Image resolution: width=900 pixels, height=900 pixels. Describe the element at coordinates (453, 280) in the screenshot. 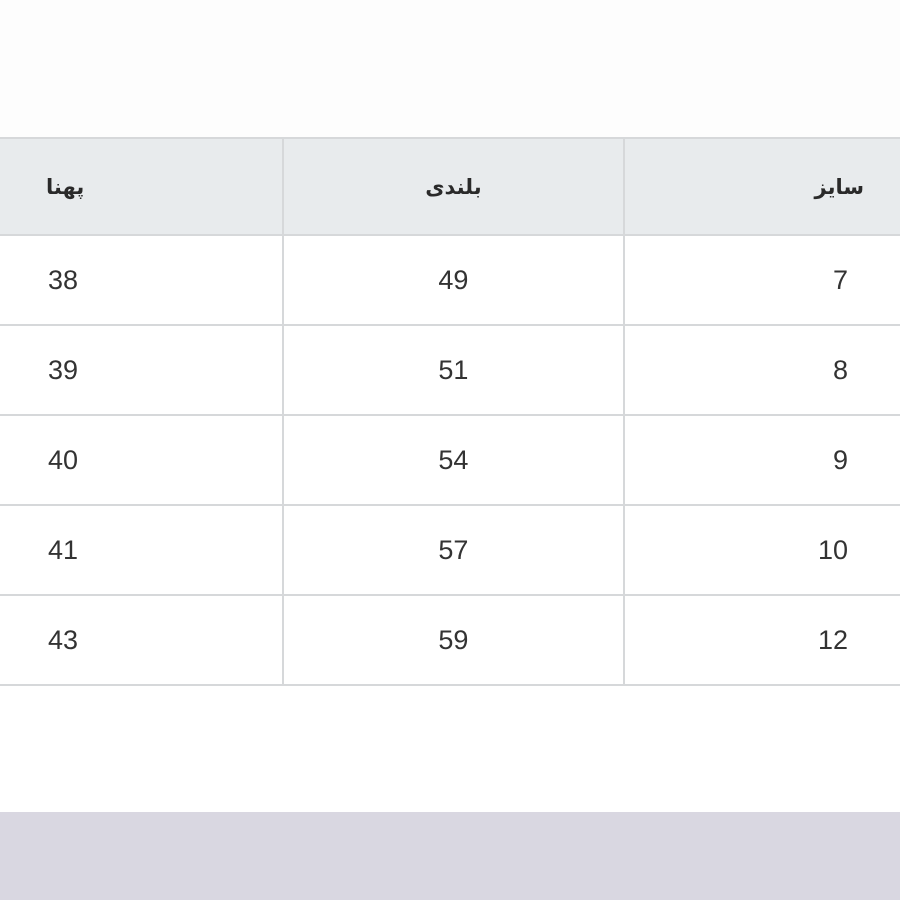

I see `cell-height: 49` at that location.